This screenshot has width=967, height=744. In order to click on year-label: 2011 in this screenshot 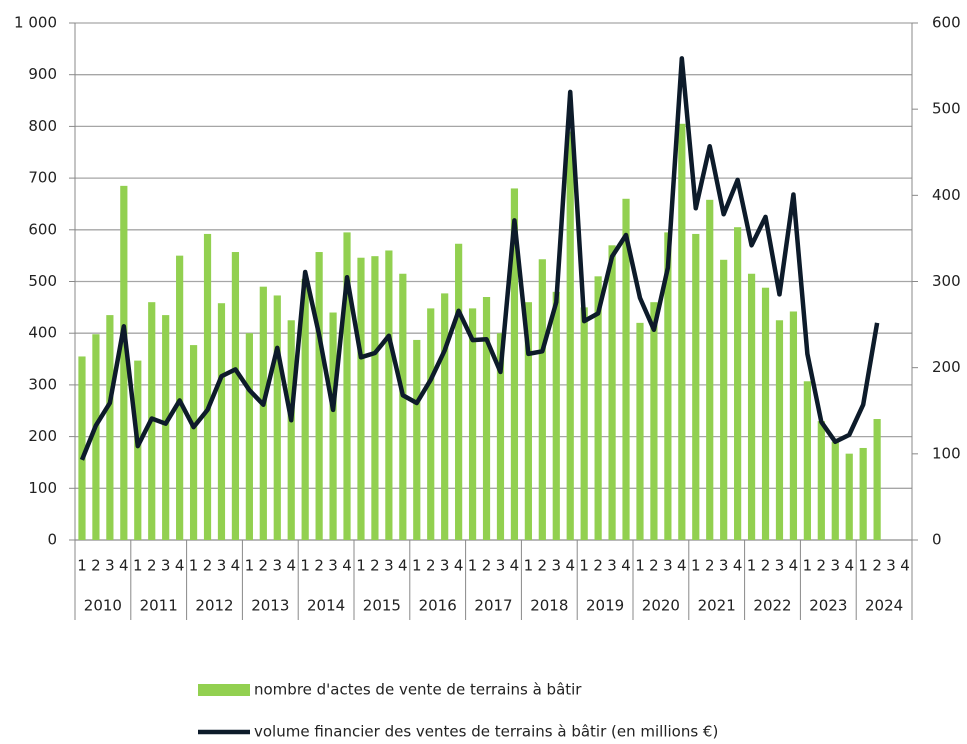, I will do `click(159, 606)`.